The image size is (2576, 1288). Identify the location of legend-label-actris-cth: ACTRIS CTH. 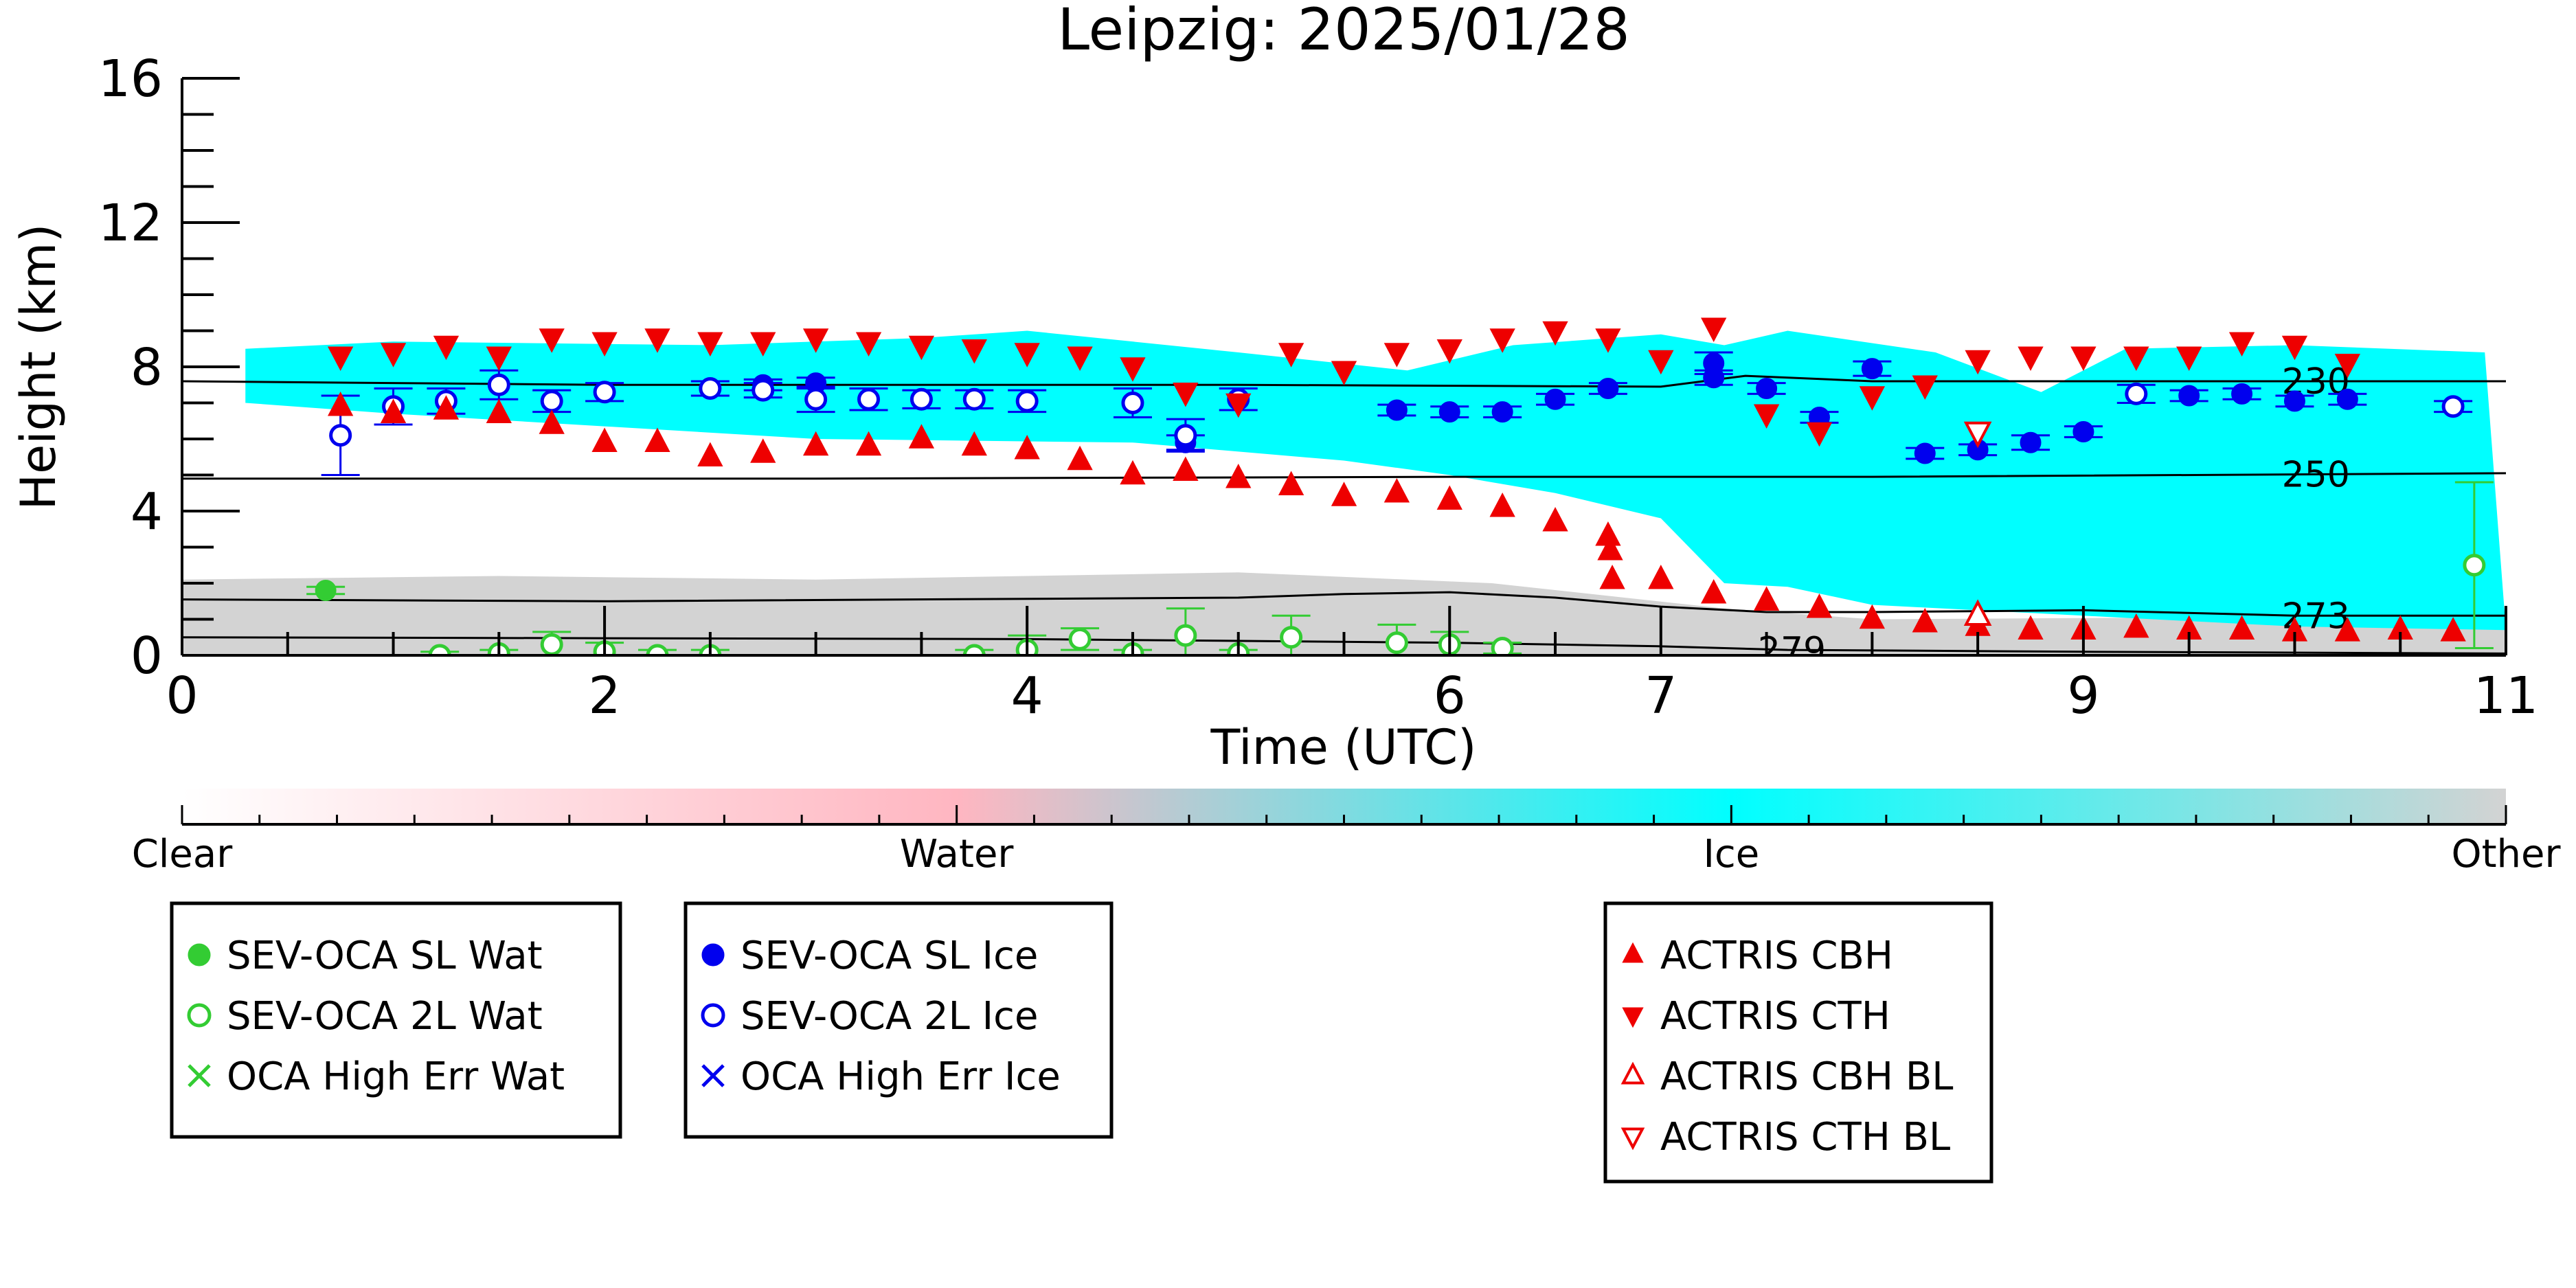
(1775, 1016).